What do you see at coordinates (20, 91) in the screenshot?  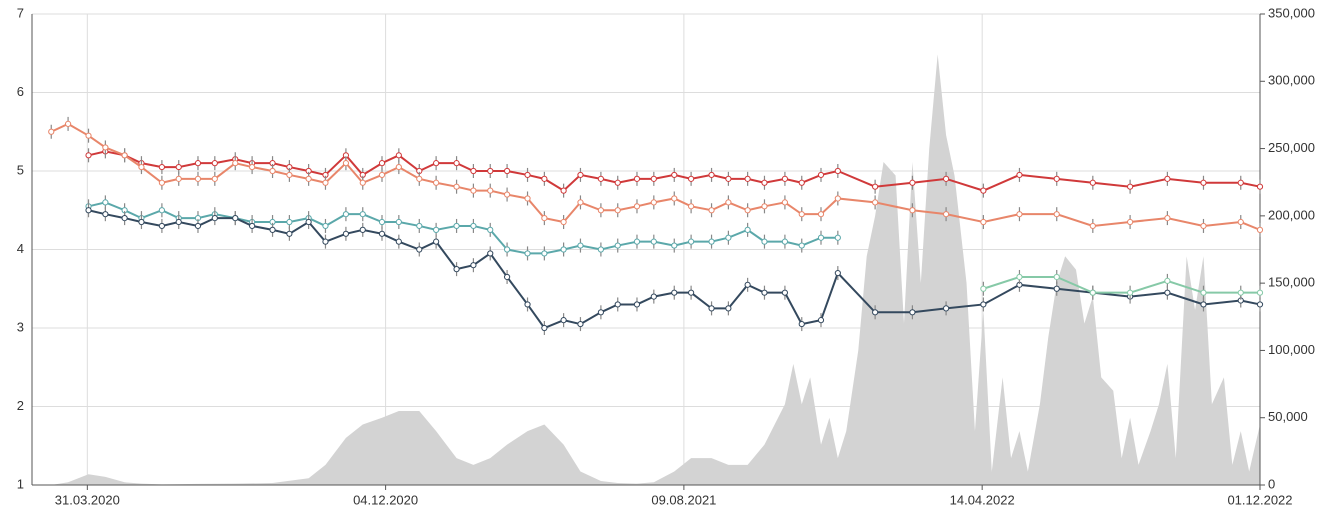 I see `y-tick-label: 6` at bounding box center [20, 91].